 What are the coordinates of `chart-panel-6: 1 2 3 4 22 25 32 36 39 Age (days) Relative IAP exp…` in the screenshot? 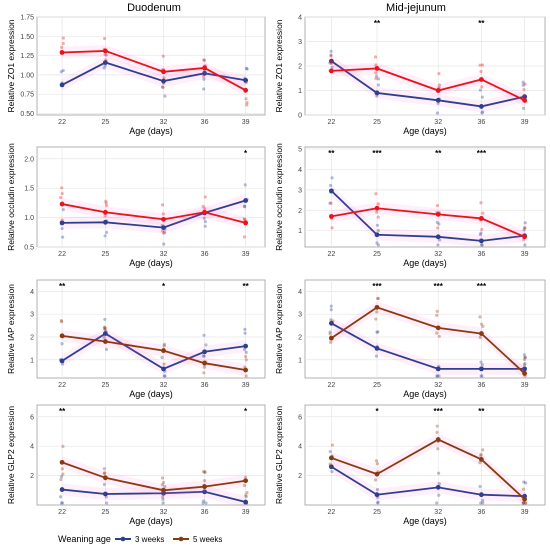 It's located at (410, 339).